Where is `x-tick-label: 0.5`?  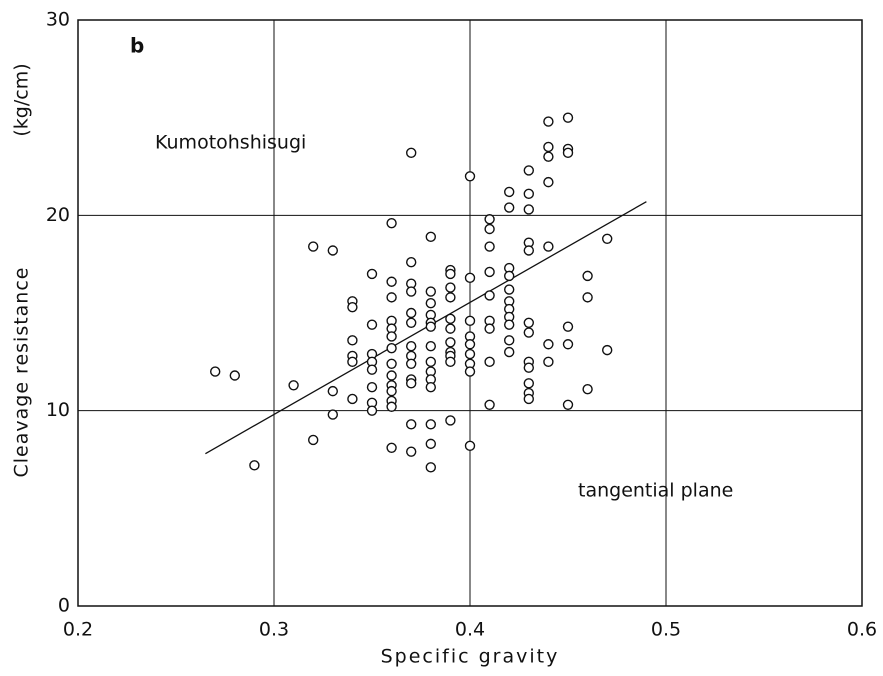
x-tick-label: 0.5 is located at coordinates (666, 630).